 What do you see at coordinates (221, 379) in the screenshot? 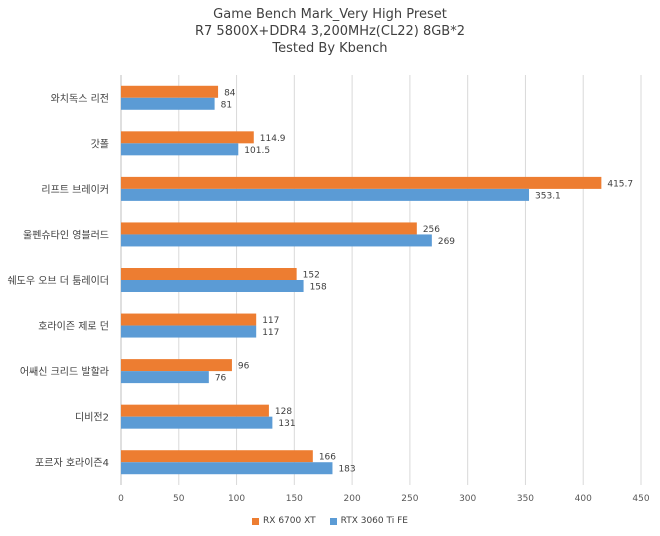
I see `data-label: 76` at bounding box center [221, 379].